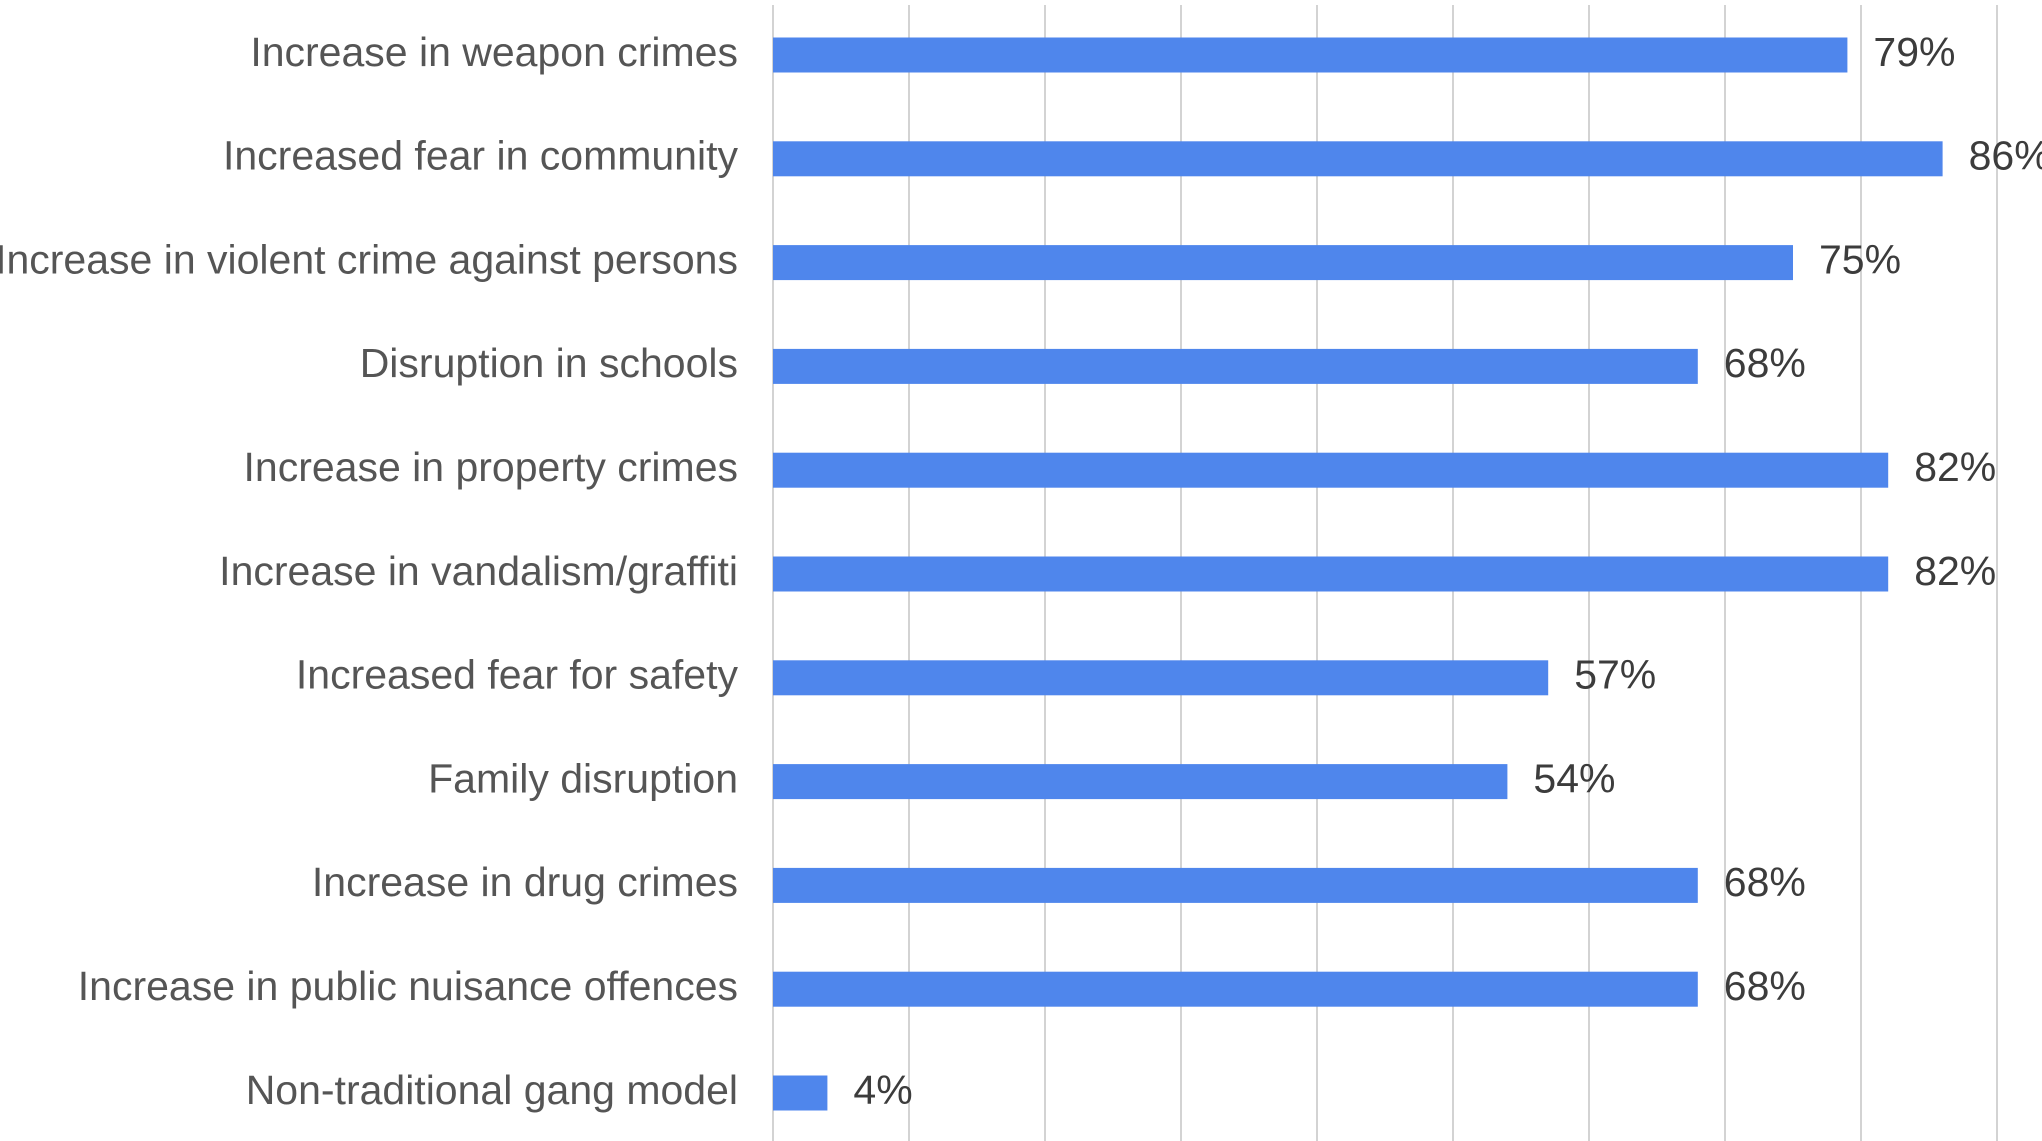 This screenshot has height=1141, width=2042. Describe the element at coordinates (494, 52) in the screenshot. I see `category-label: Increase in weapon crimes` at that location.